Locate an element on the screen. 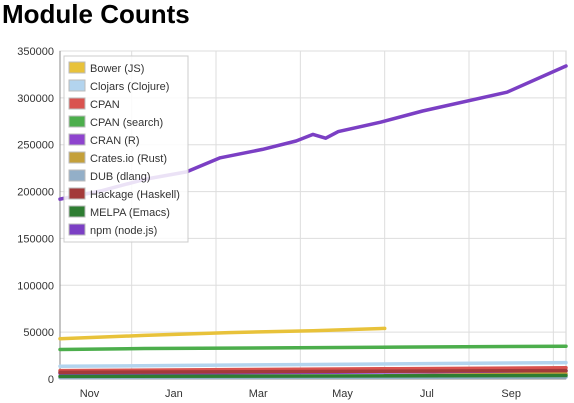 Image resolution: width=574 pixels, height=403 pixels. y-tick-label: 250000 is located at coordinates (35, 146).